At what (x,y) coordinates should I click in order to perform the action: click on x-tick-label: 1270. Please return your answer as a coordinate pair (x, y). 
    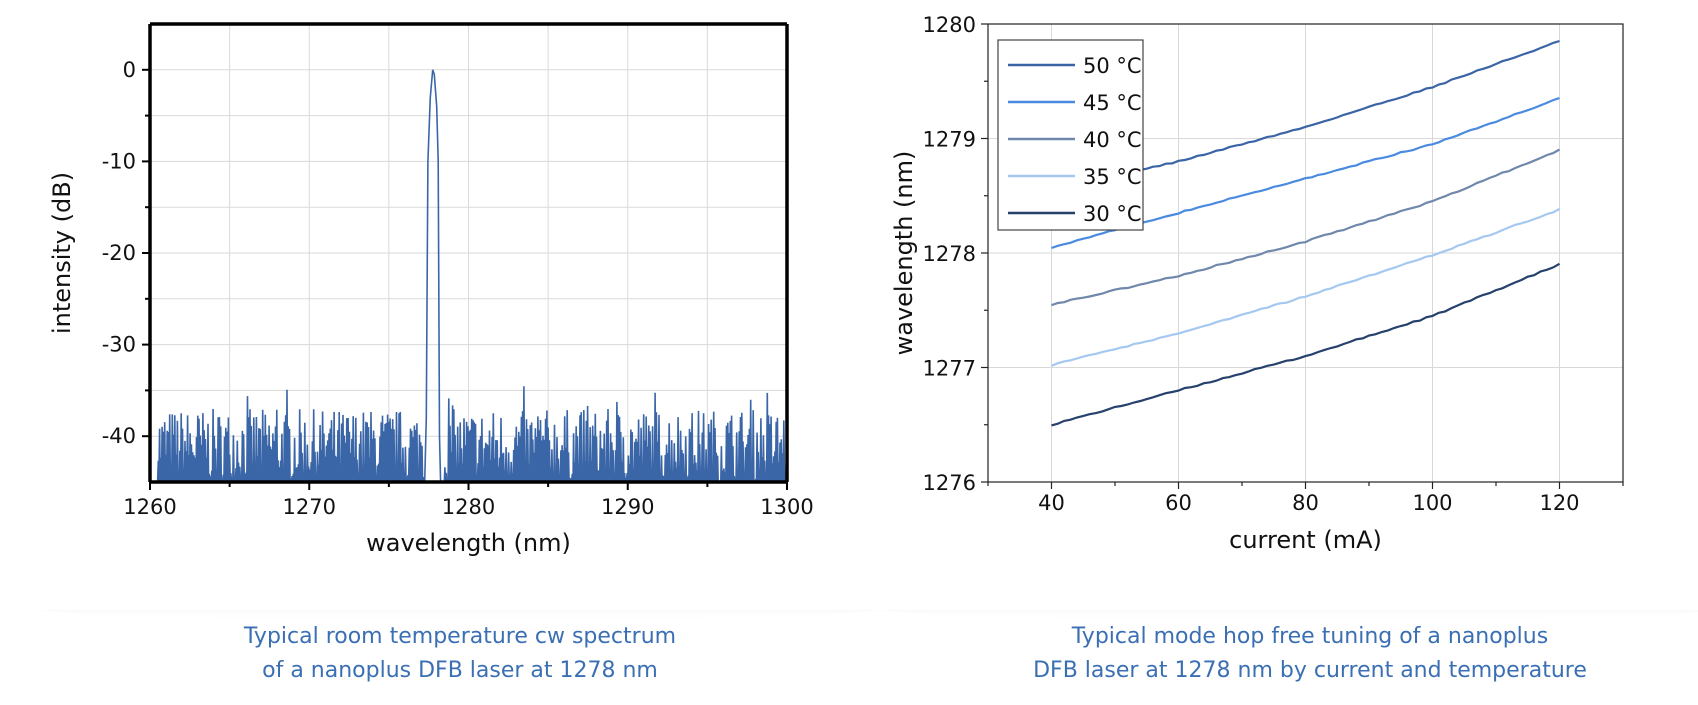
    Looking at the image, I should click on (309, 507).